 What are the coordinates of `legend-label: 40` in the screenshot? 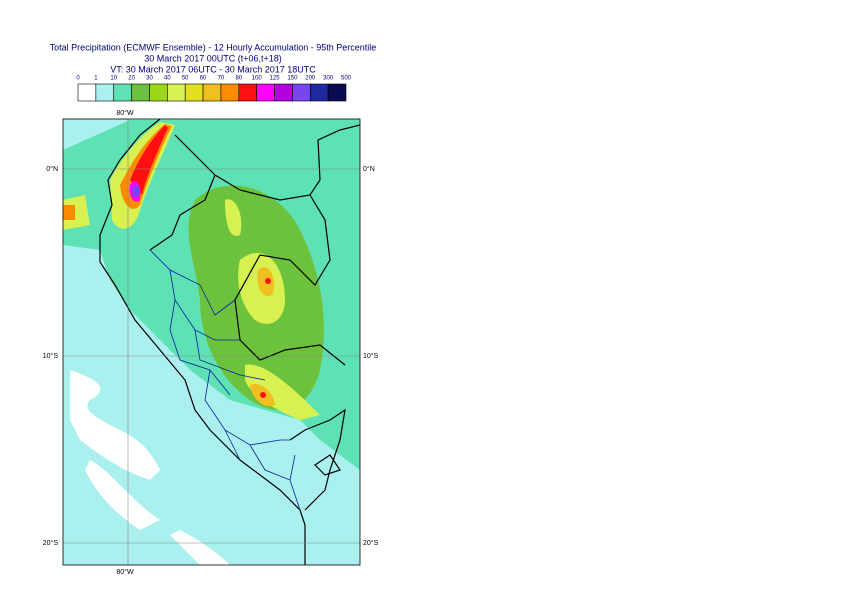 It's located at (167, 79).